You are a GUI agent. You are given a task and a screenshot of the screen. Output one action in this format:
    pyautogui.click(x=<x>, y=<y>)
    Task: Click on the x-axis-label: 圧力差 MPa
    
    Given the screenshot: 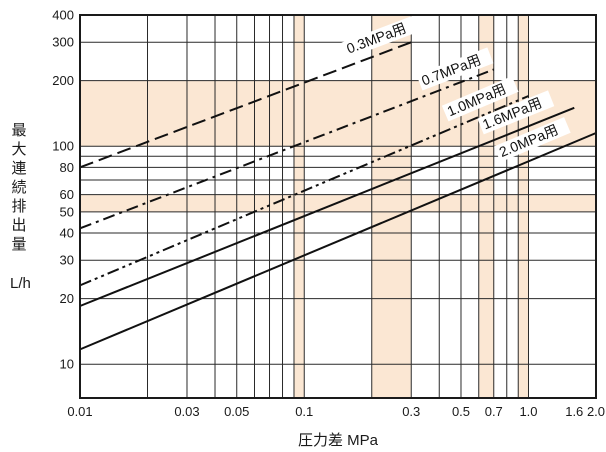 What is the action you would take?
    pyautogui.click(x=338, y=440)
    